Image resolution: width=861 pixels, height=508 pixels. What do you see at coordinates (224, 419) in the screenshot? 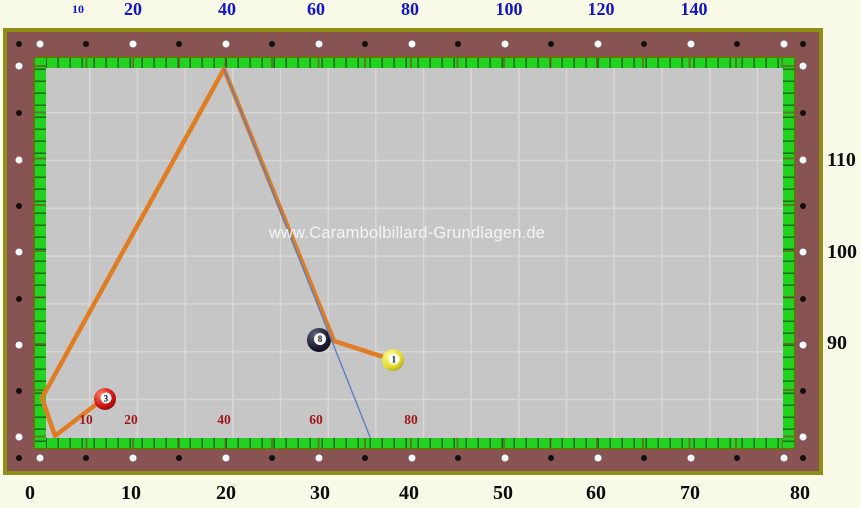
I see `inner-scale-label: 40` at bounding box center [224, 419].